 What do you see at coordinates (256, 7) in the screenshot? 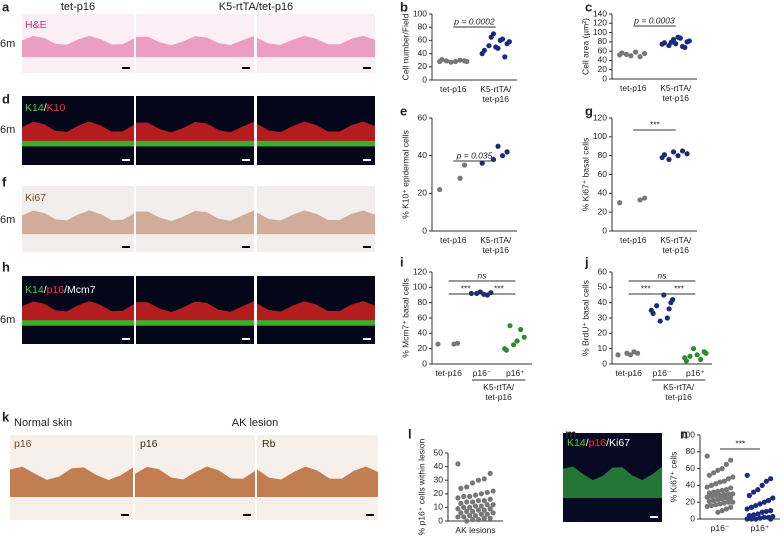
I see `column-header: K5-rtTA/tet-p16` at bounding box center [256, 7].